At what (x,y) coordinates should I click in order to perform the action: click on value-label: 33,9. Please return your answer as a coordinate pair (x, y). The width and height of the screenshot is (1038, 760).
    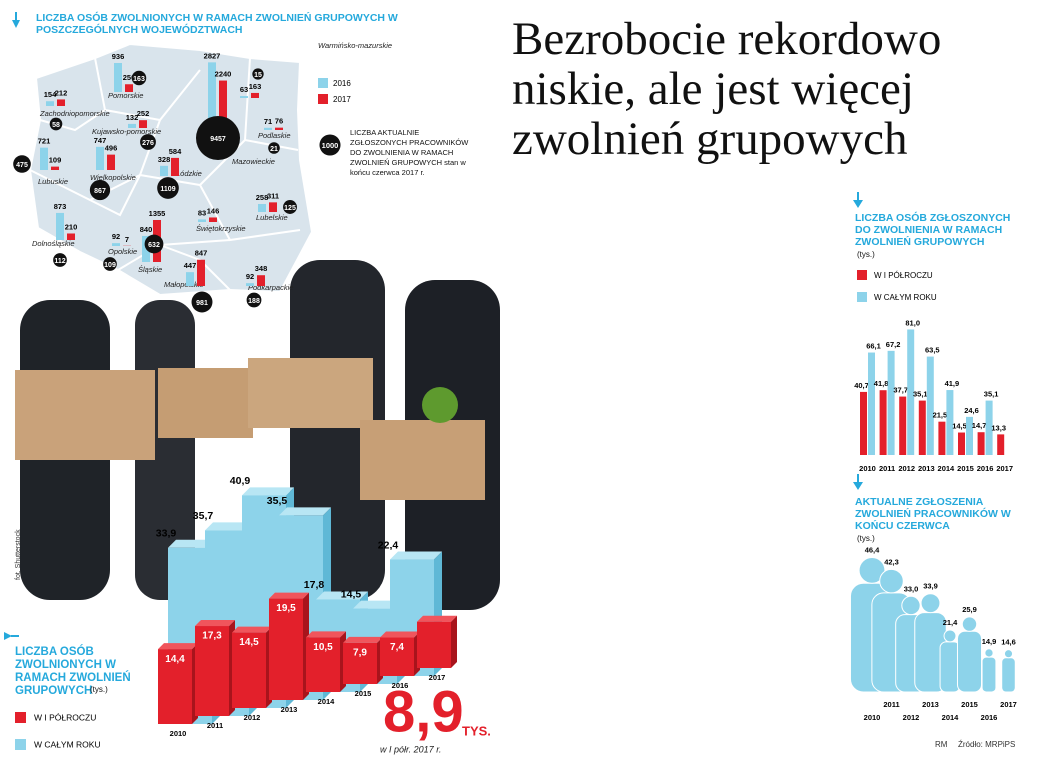
    Looking at the image, I should click on (930, 586).